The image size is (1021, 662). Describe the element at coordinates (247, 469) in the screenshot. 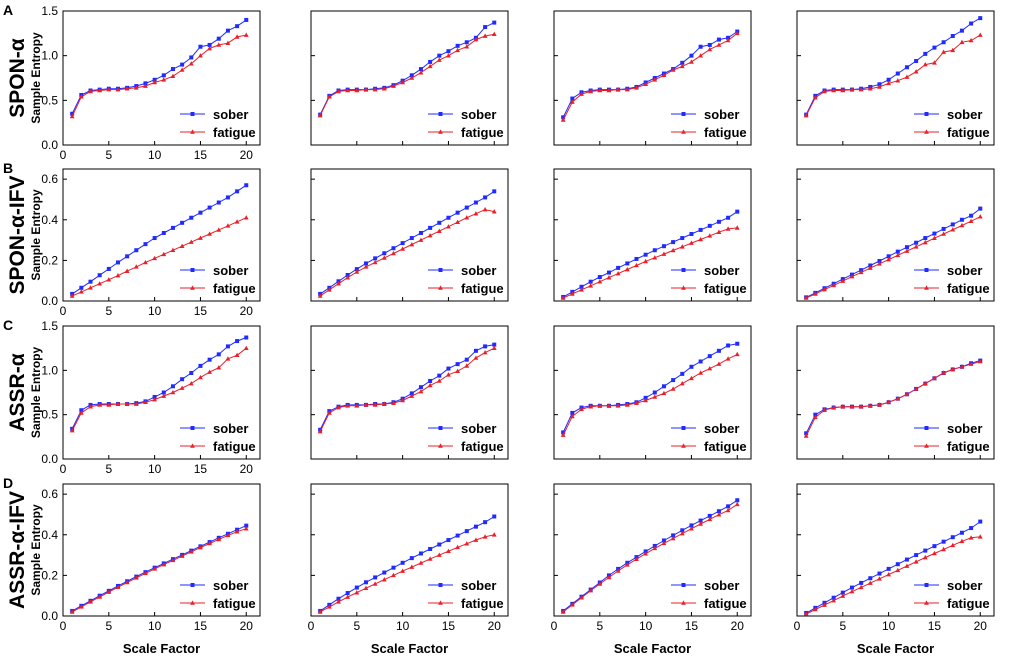

I see `x-tick-label: 20` at that location.